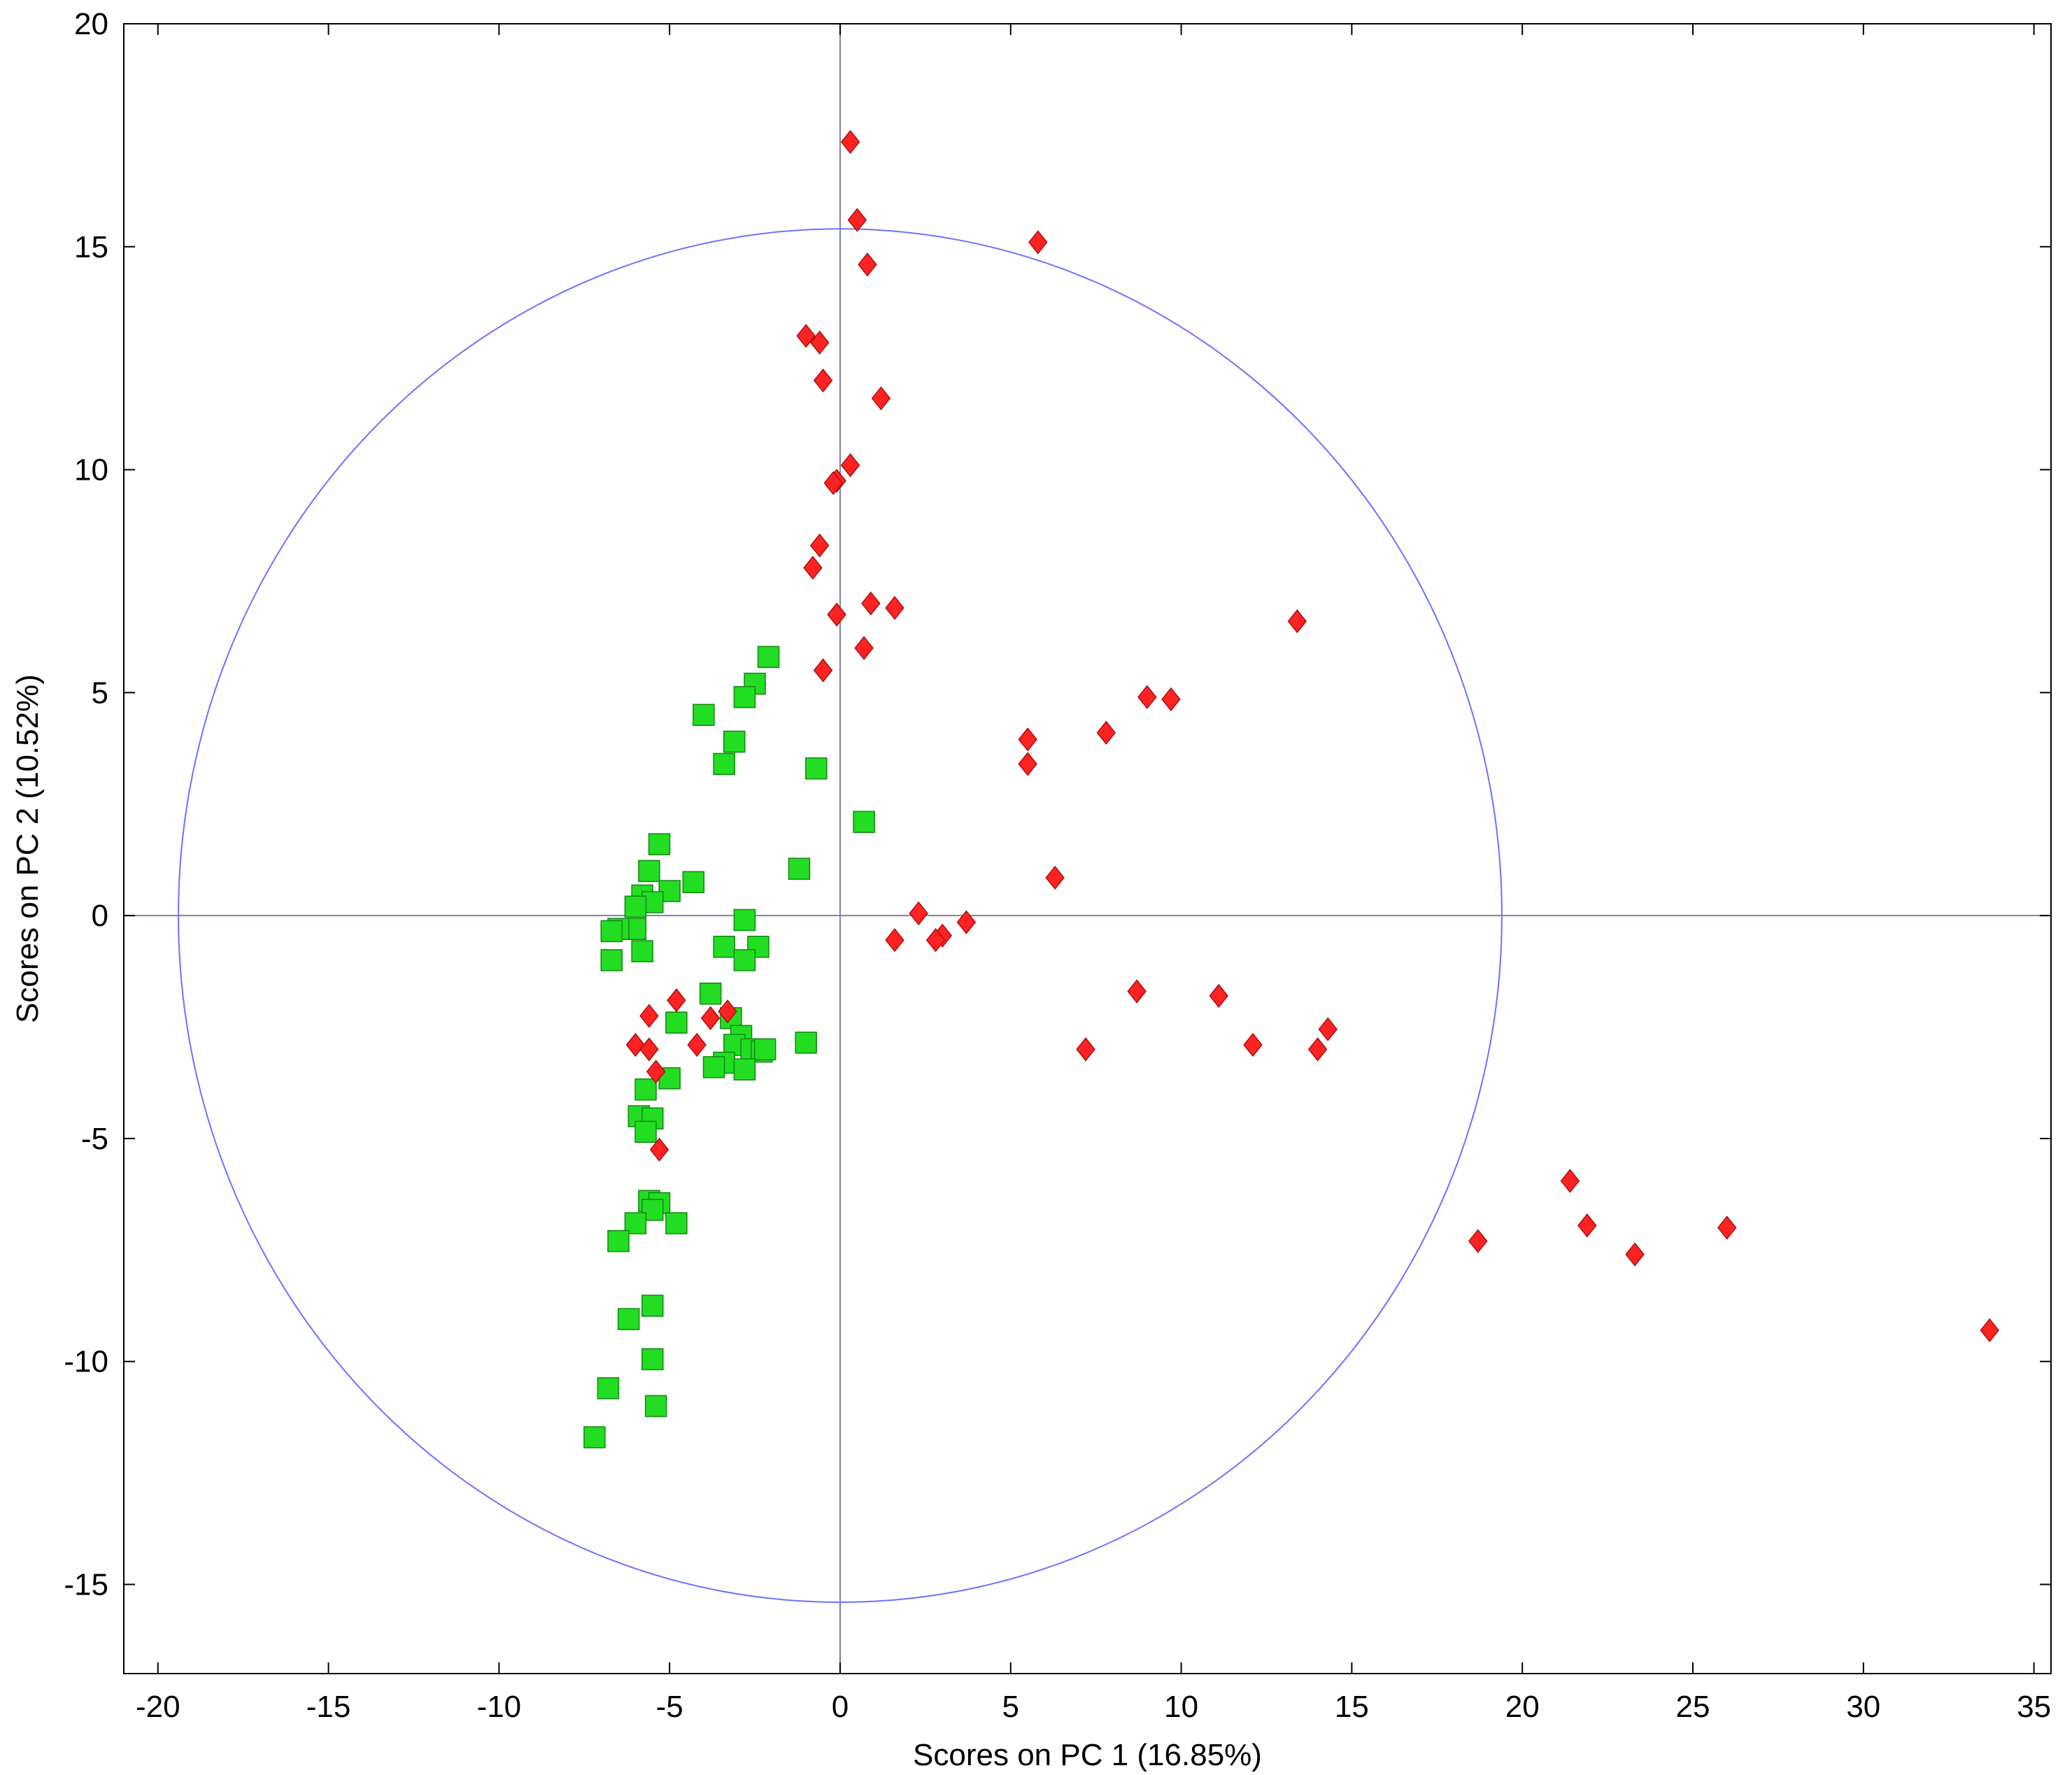  Describe the element at coordinates (1693, 1707) in the screenshot. I see `x-tick-label: 25` at that location.